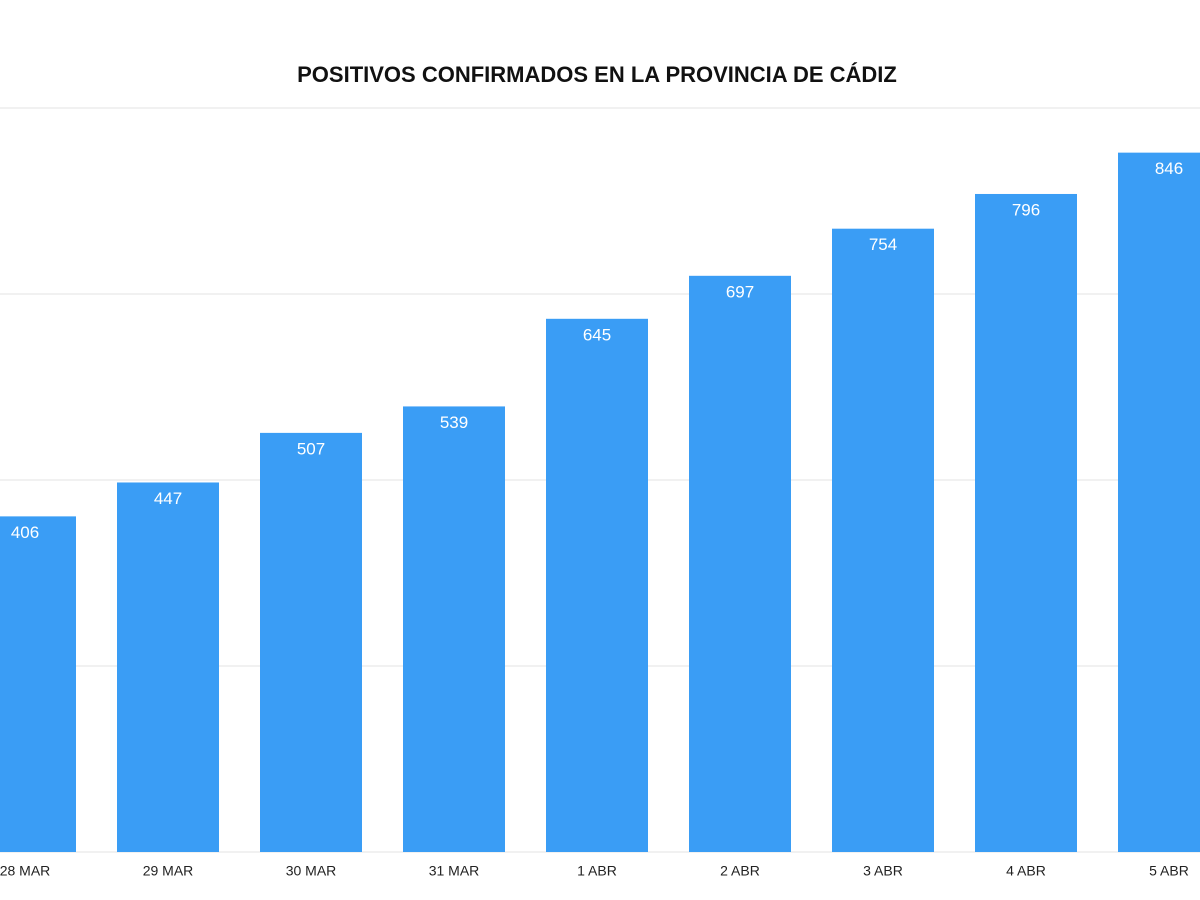 Image resolution: width=1200 pixels, height=900 pixels. Describe the element at coordinates (311, 871) in the screenshot. I see `x-tick-label: 30 MAR` at that location.